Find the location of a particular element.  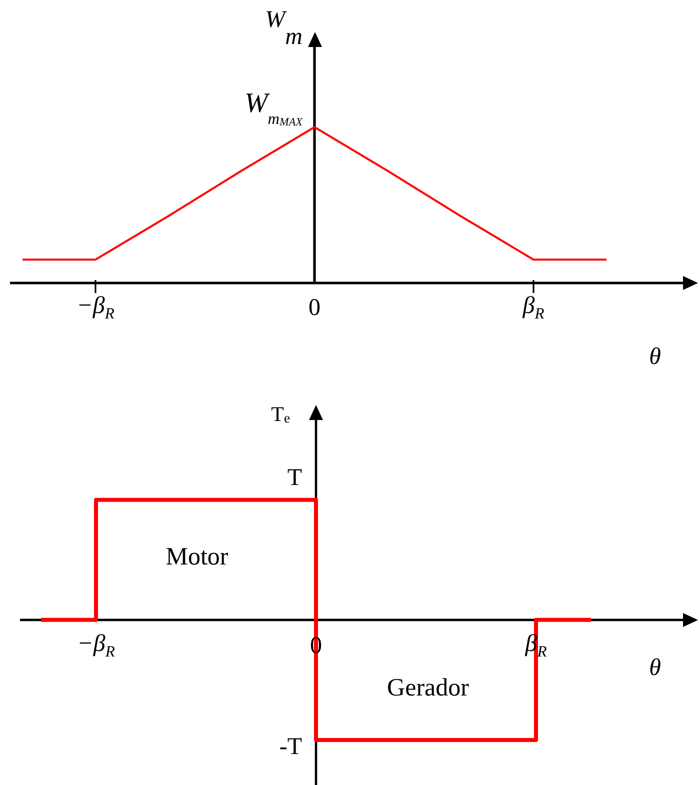

x-tick-label: 0 is located at coordinates (314, 308).